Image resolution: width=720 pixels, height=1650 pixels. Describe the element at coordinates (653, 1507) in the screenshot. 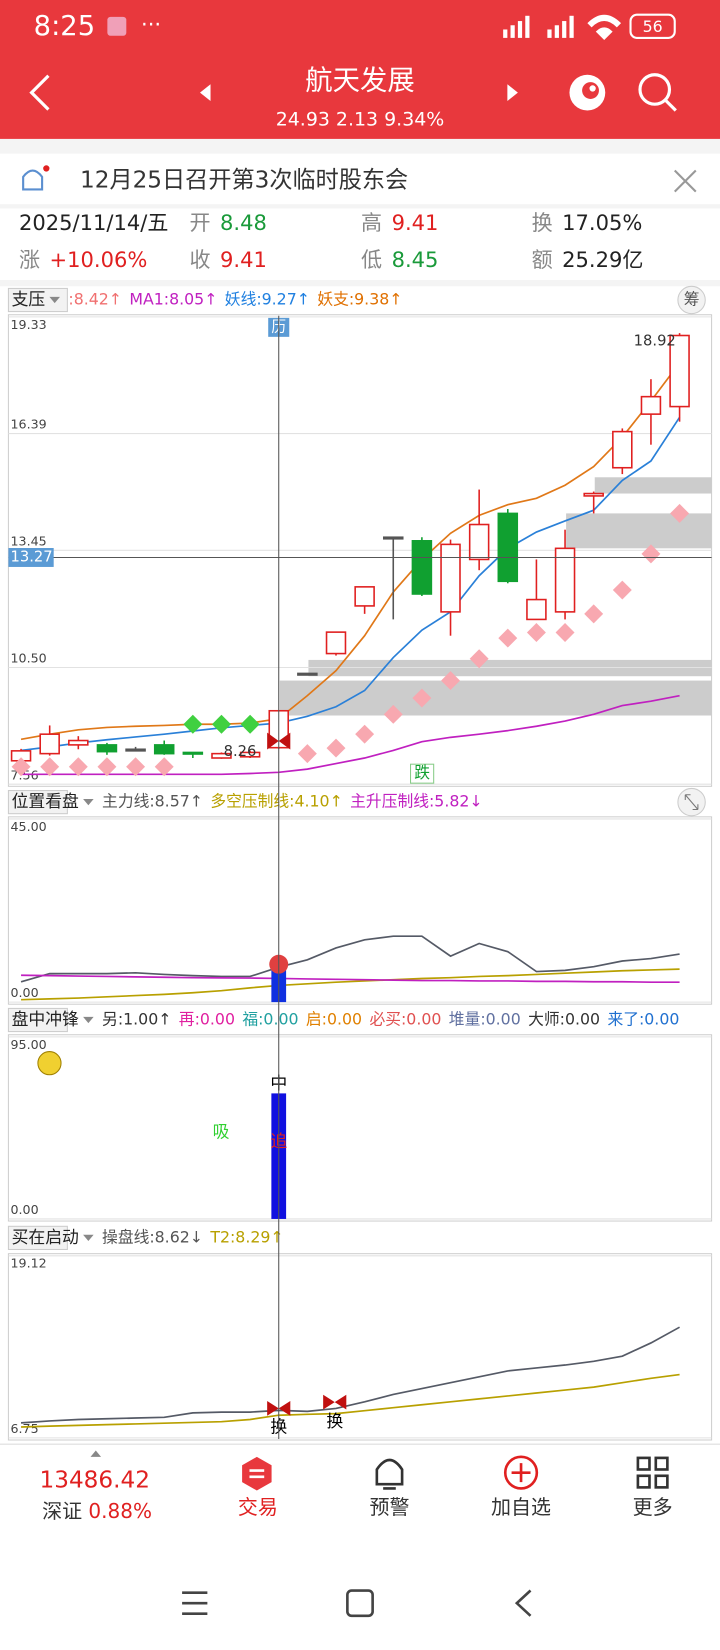

I see `tab-label: 更多` at that location.